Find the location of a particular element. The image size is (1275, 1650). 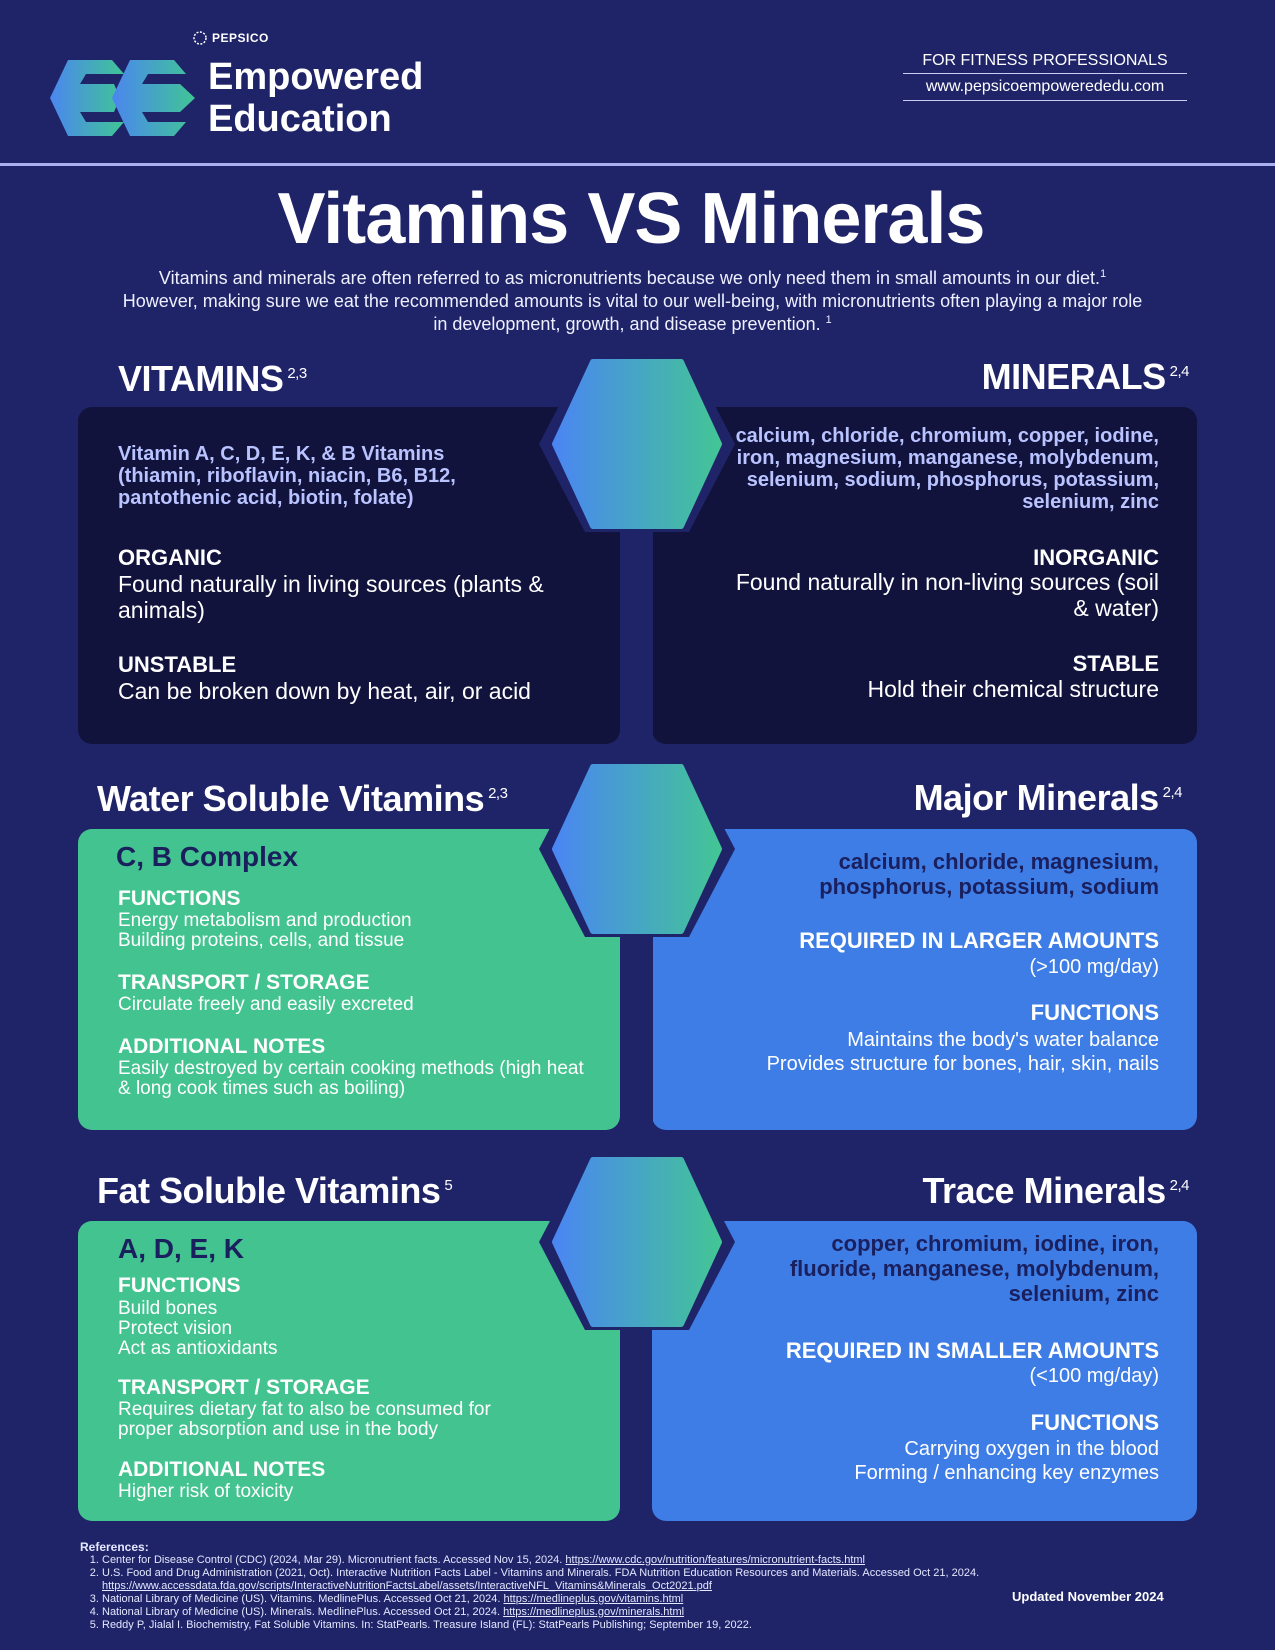

larger-amounts-text: (>100 mg/day) is located at coordinates (1094, 967).